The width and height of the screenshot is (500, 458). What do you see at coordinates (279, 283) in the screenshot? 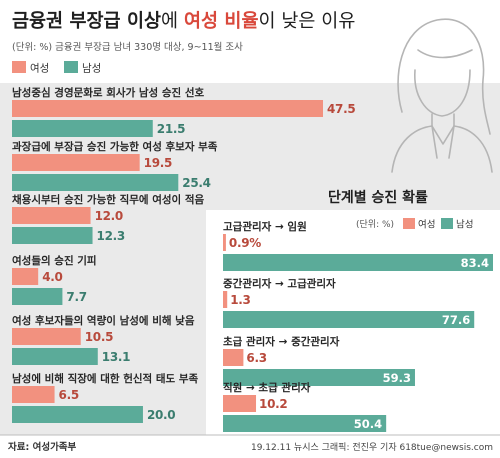
I see `stage-category-label: 중간관리자 → 고급관리자` at bounding box center [279, 283].